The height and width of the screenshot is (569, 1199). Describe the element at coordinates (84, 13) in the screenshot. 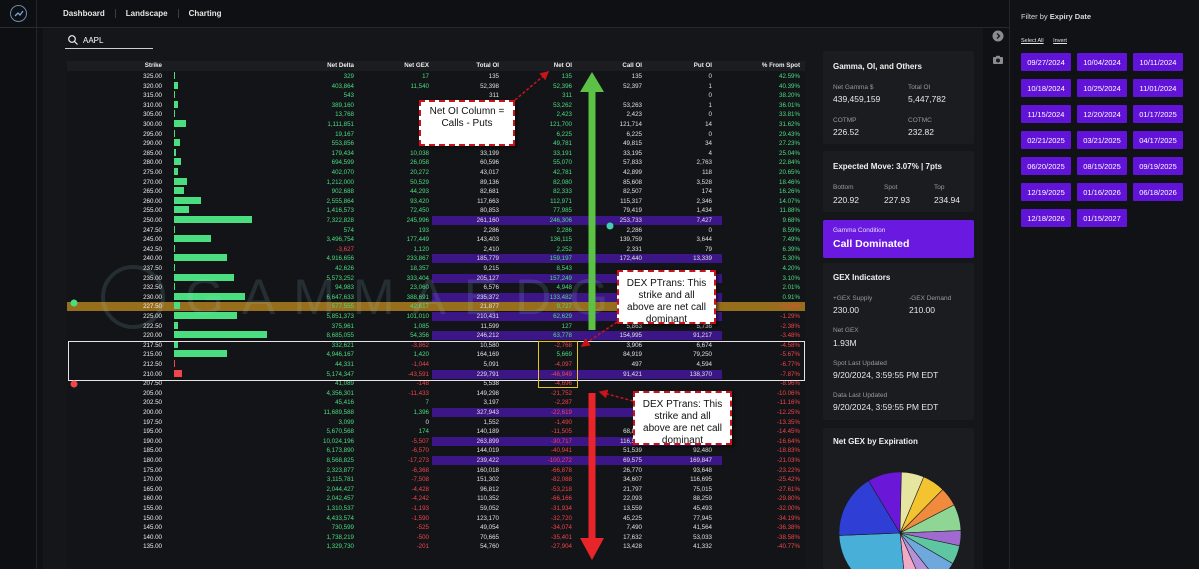

I see `nav-dashboard: Dashboard` at that location.